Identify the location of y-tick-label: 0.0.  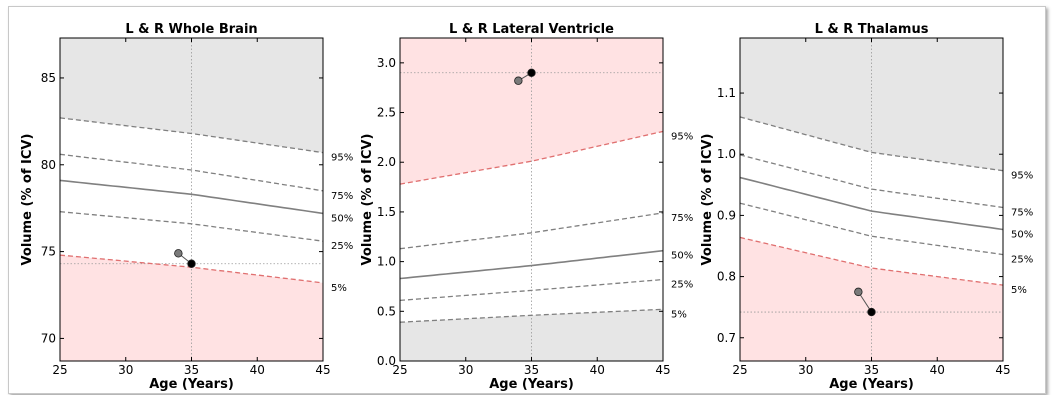
(386, 361).